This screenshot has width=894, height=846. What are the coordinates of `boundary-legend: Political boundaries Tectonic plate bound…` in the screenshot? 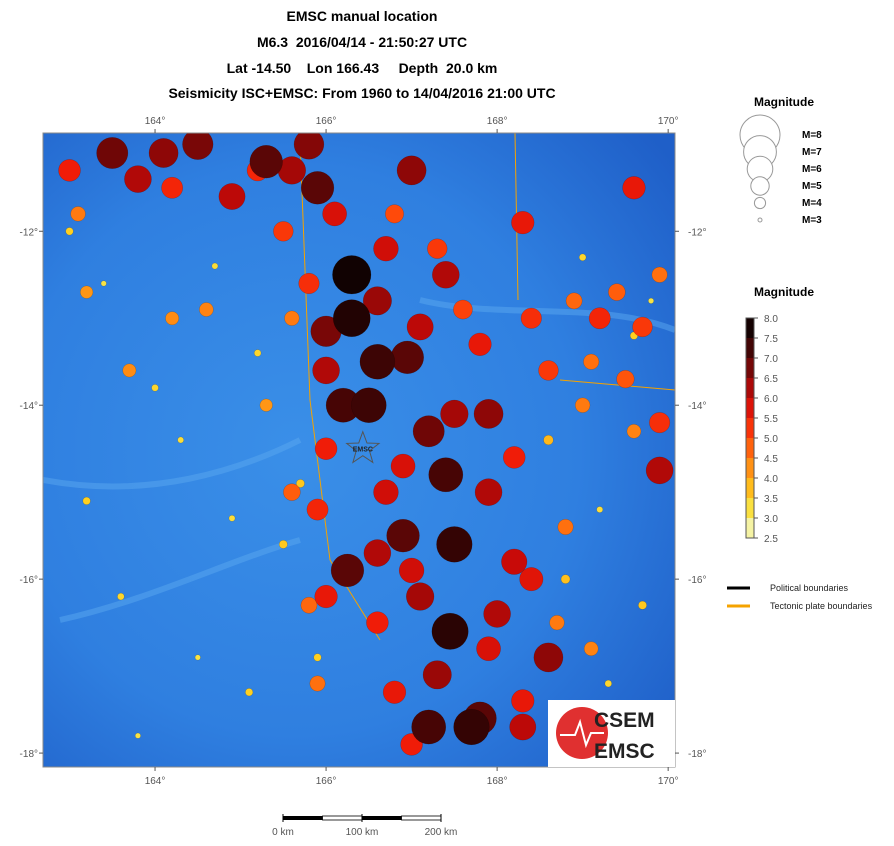 It's located at (800, 597).